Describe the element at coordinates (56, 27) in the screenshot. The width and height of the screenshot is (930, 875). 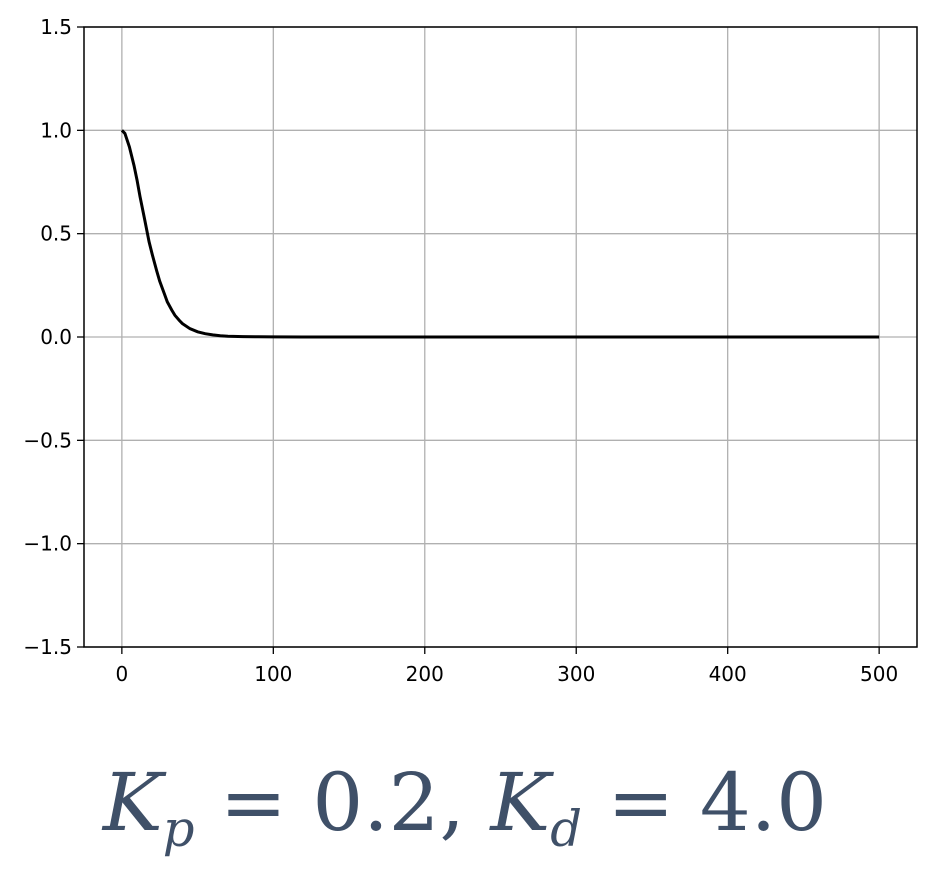
I see `y-tick-label: 1.5` at that location.